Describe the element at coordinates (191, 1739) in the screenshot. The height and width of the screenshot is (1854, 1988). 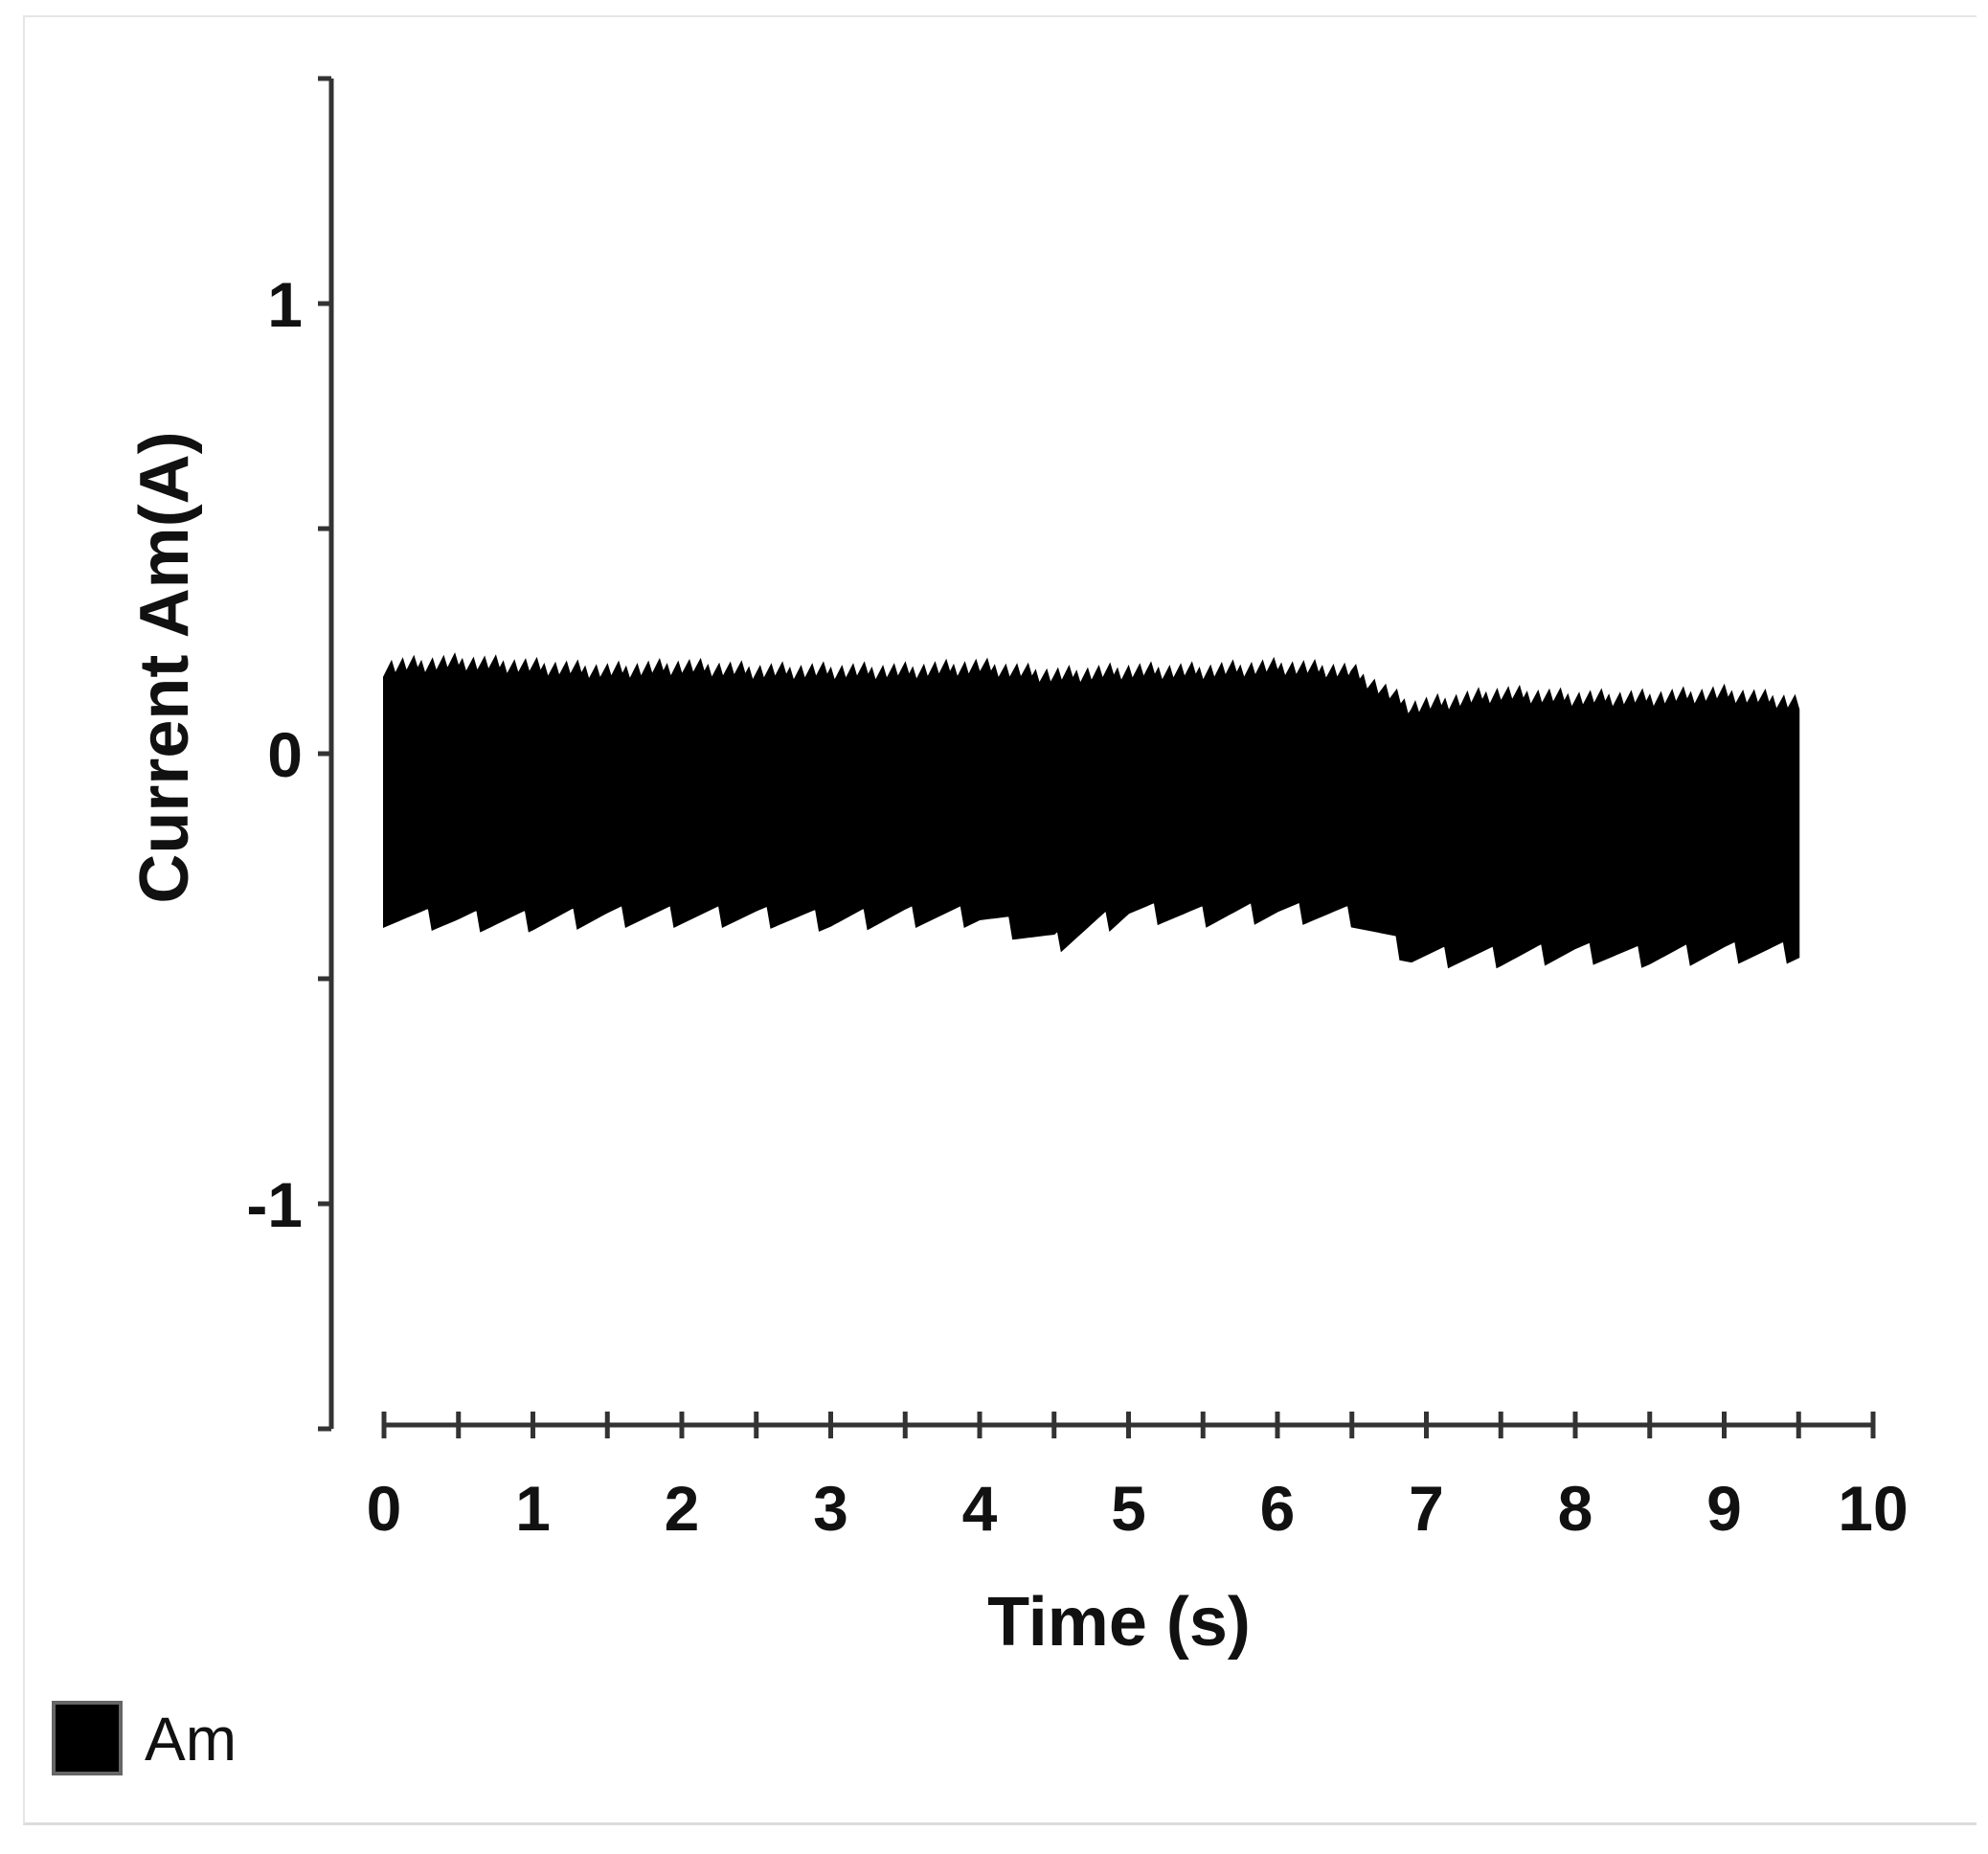
I see `legend-label-am: Am` at that location.